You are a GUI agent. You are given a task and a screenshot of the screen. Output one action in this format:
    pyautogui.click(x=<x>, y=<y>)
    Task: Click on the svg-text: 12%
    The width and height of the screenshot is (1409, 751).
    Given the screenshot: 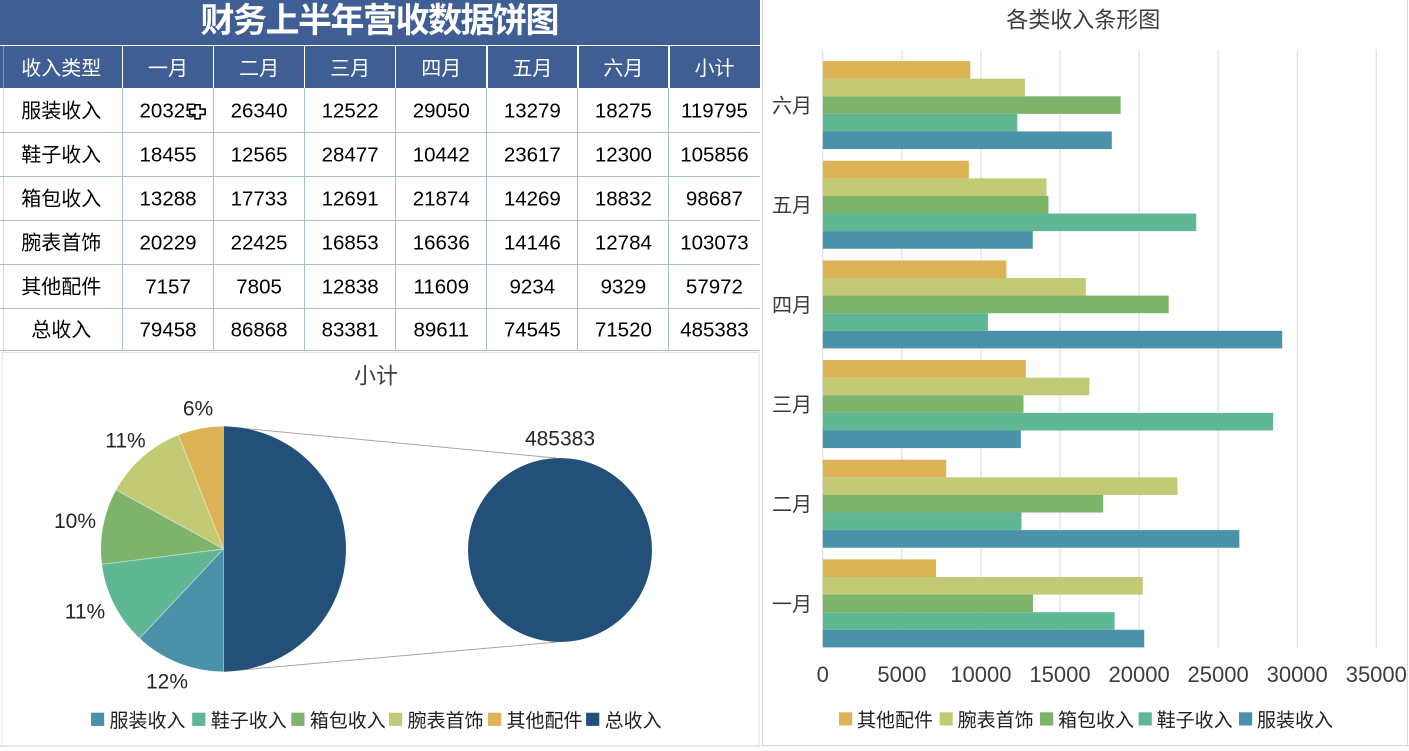 What is the action you would take?
    pyautogui.click(x=167, y=680)
    